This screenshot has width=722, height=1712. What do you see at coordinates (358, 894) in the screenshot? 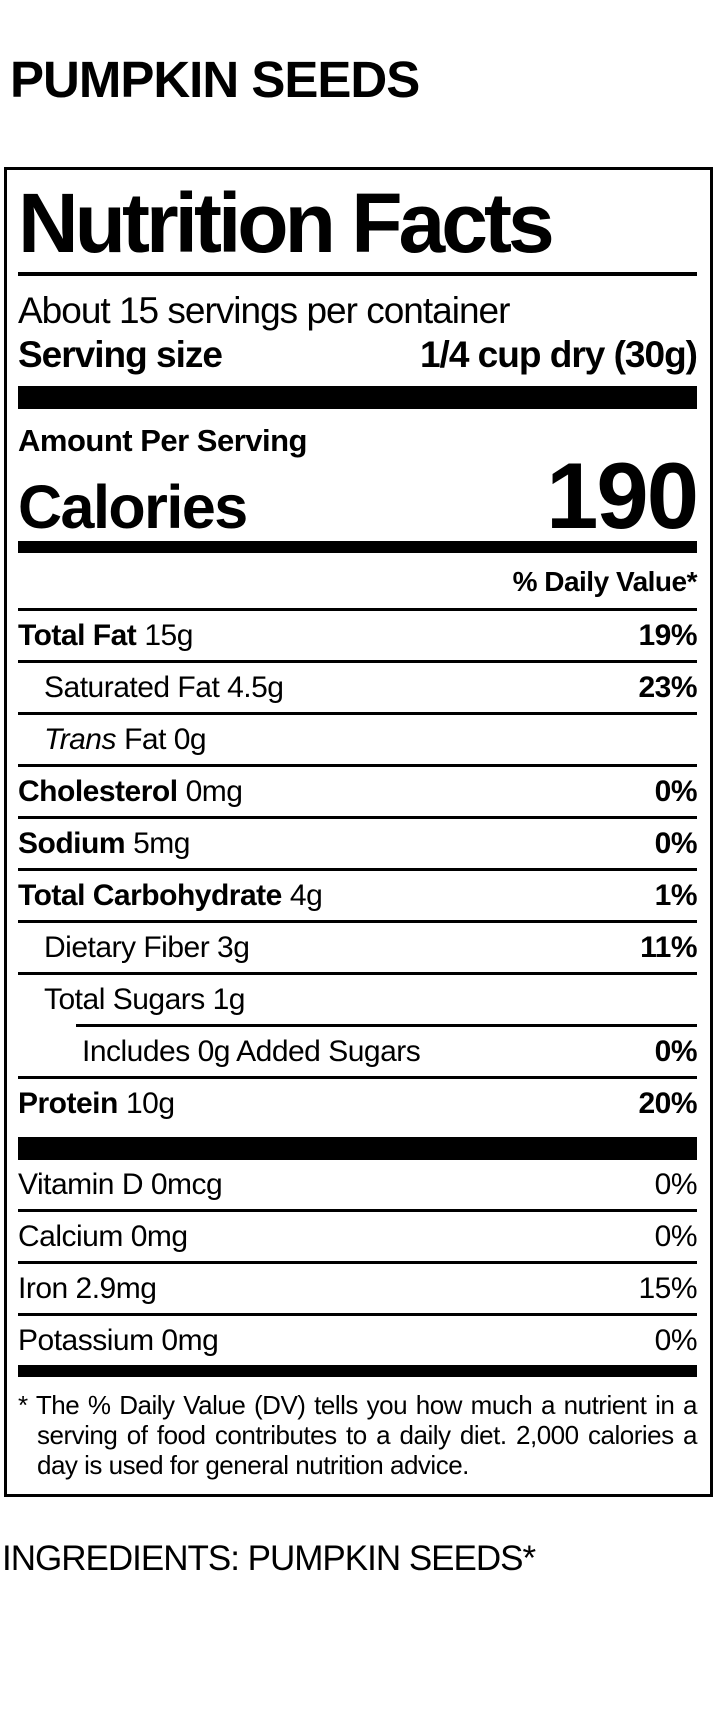
I see `nutrient-row-total-carbohydrate: Total Carbohydrate 4g 1%` at bounding box center [358, 894].